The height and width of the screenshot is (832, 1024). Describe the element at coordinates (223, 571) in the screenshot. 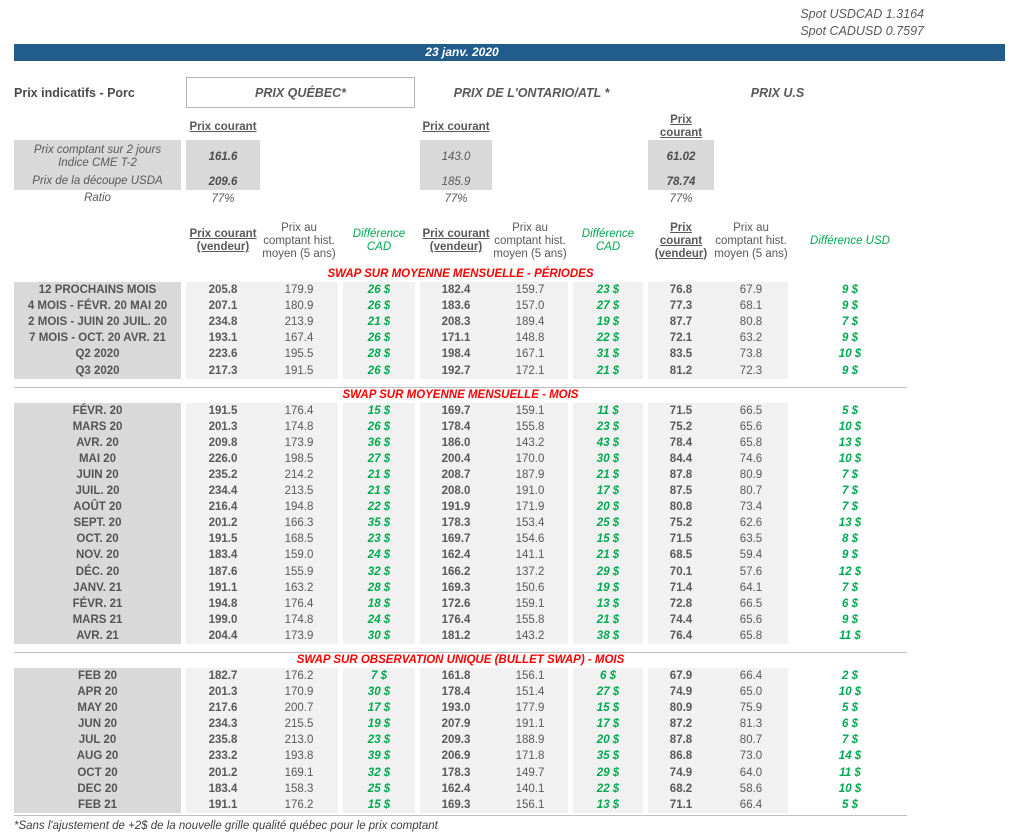

I see `price-courant-cell: 187.6` at that location.